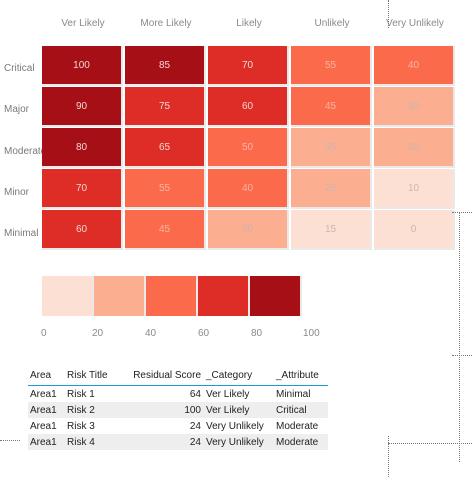 The height and width of the screenshot is (477, 474). What do you see at coordinates (165, 148) in the screenshot?
I see `heatmap-cell: 65` at bounding box center [165, 148].